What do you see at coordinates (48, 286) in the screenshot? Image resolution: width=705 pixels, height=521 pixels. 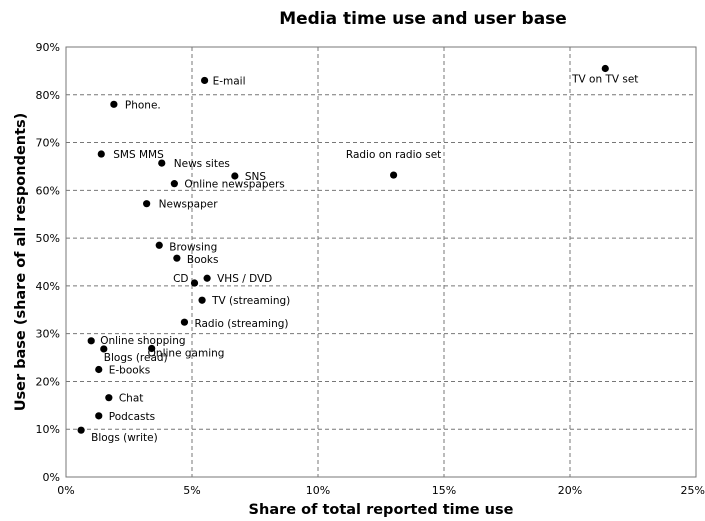 I see `y-tick-label: 40%` at bounding box center [48, 286].